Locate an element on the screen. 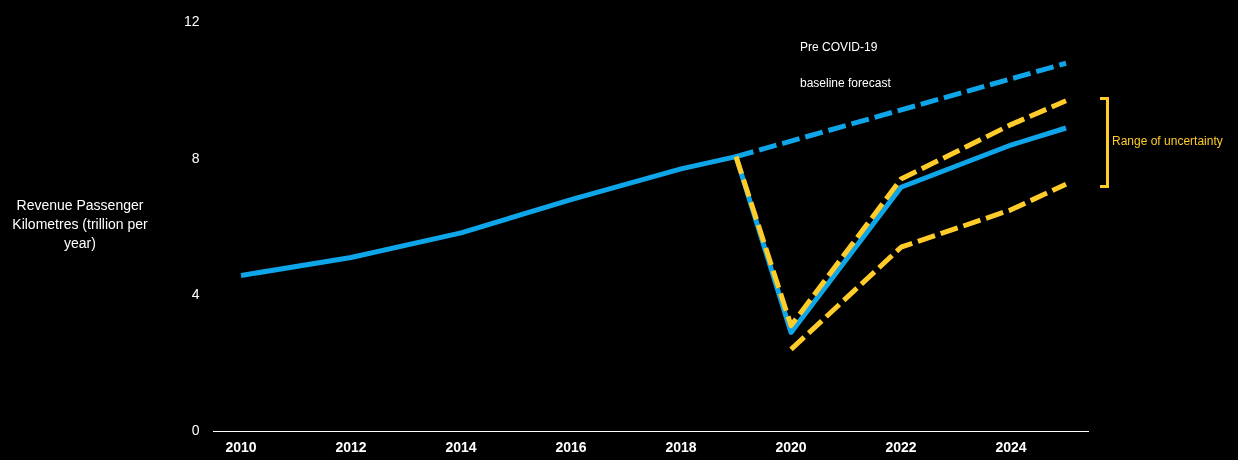 Image resolution: width=1238 pixels, height=460 pixels. x-tick-label: 2018 is located at coordinates (681, 447).